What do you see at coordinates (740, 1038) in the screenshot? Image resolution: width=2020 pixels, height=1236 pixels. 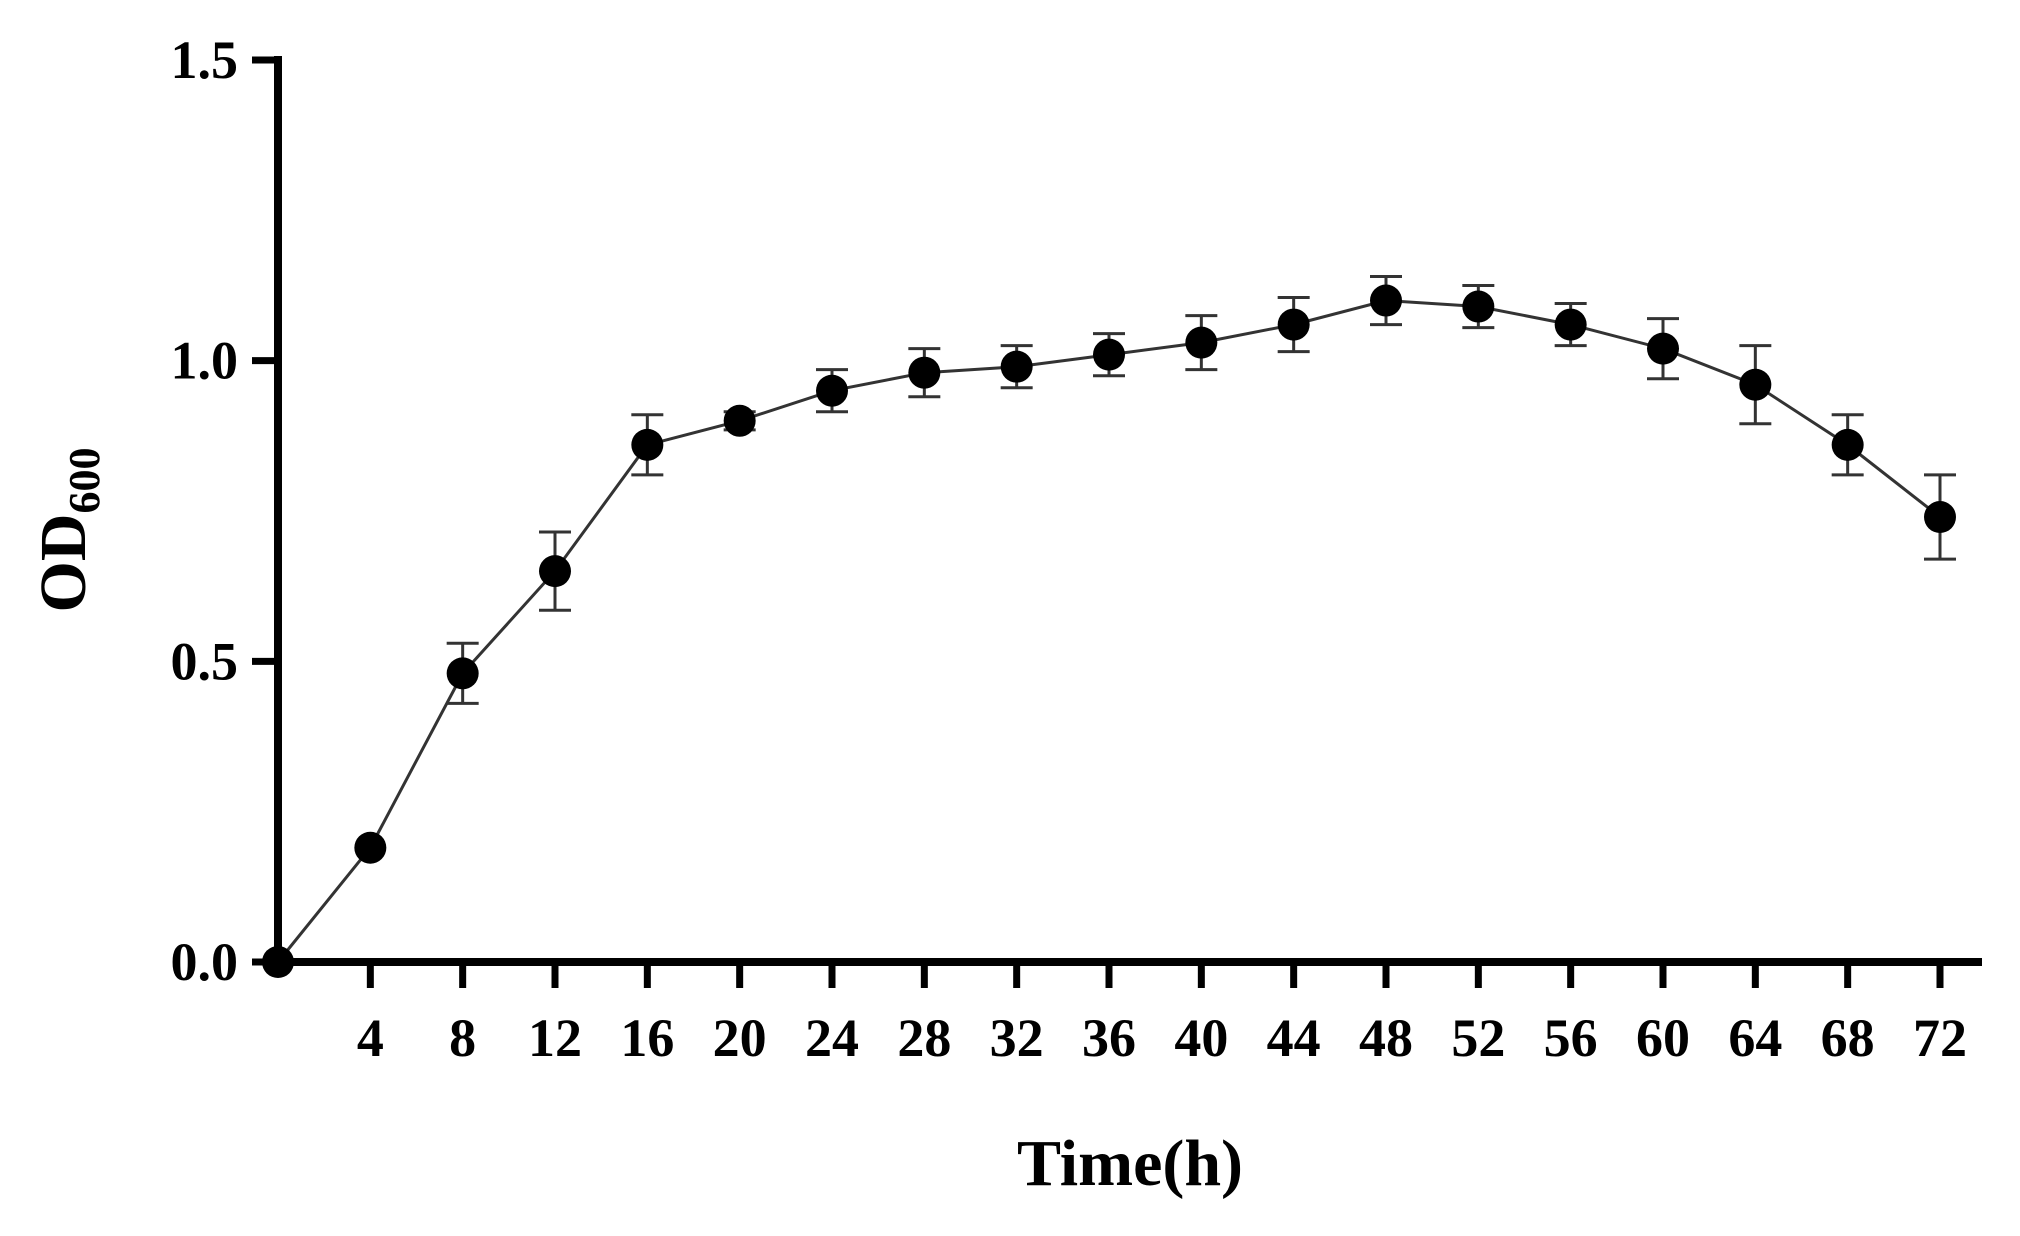 I see `x-tick-label: 20` at bounding box center [740, 1038].